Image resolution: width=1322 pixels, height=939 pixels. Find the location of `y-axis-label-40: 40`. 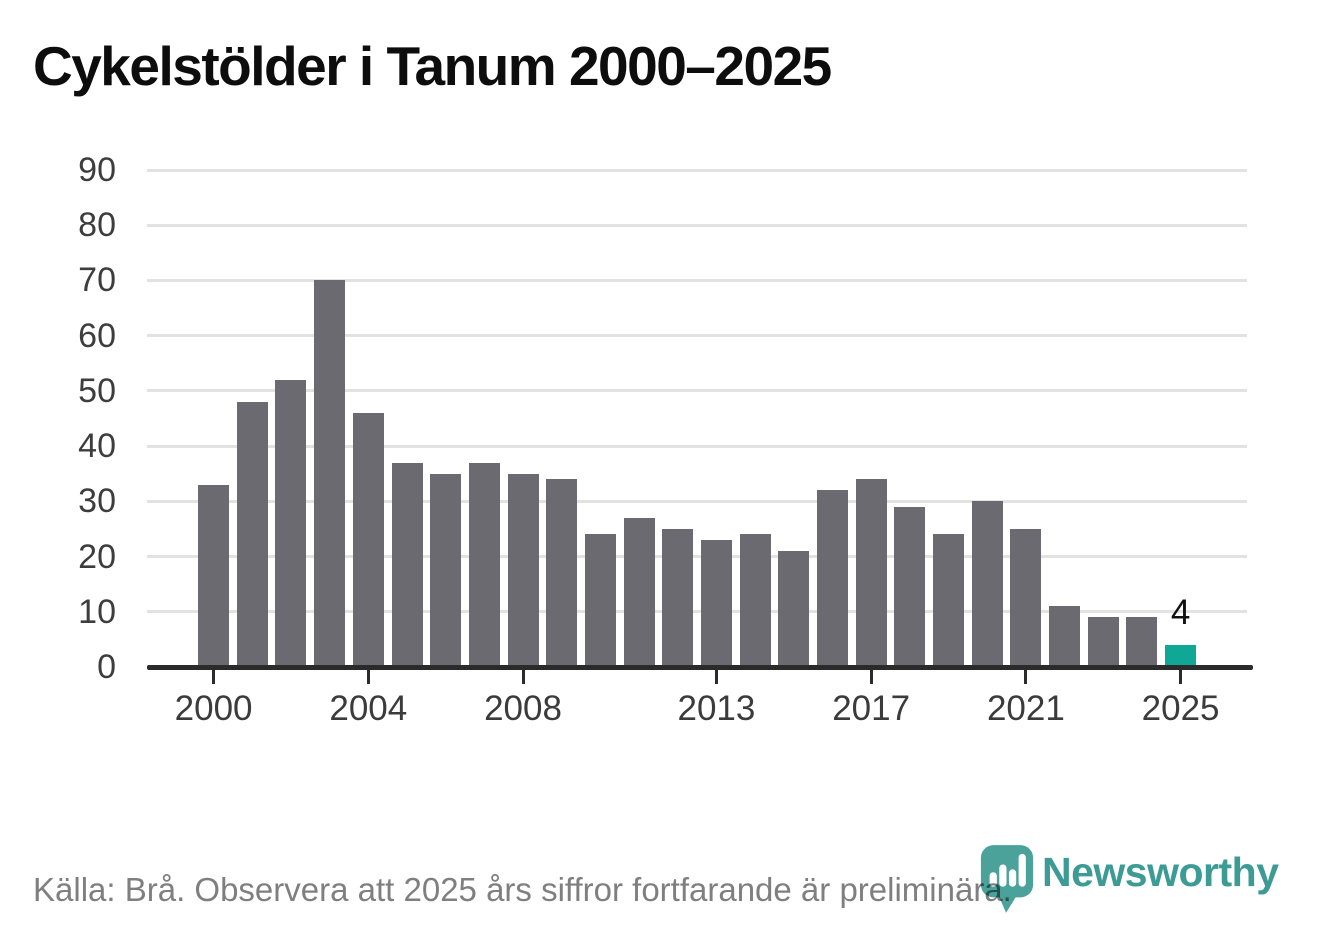

y-axis-label-40: 40 is located at coordinates (97, 446).